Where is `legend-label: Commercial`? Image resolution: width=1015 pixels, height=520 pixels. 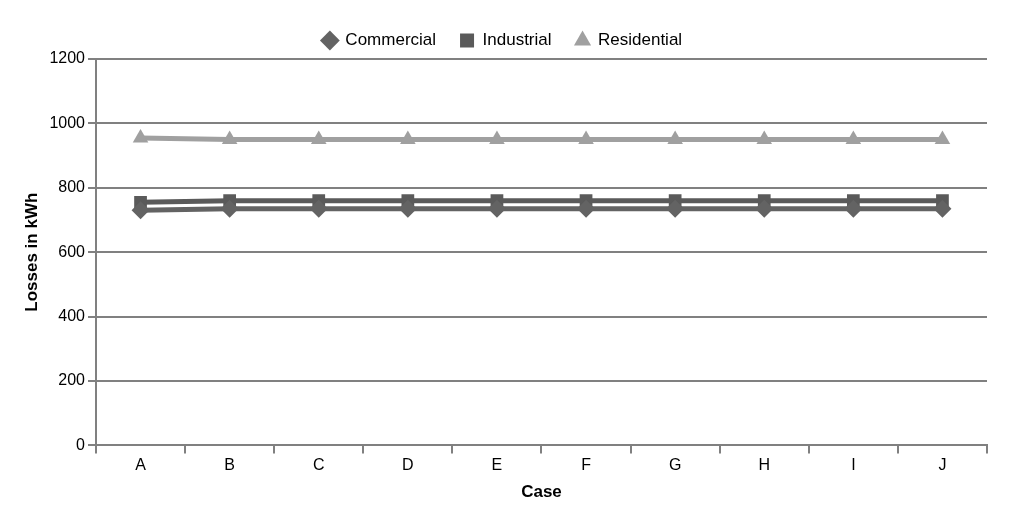
legend-label: Commercial is located at coordinates (391, 40).